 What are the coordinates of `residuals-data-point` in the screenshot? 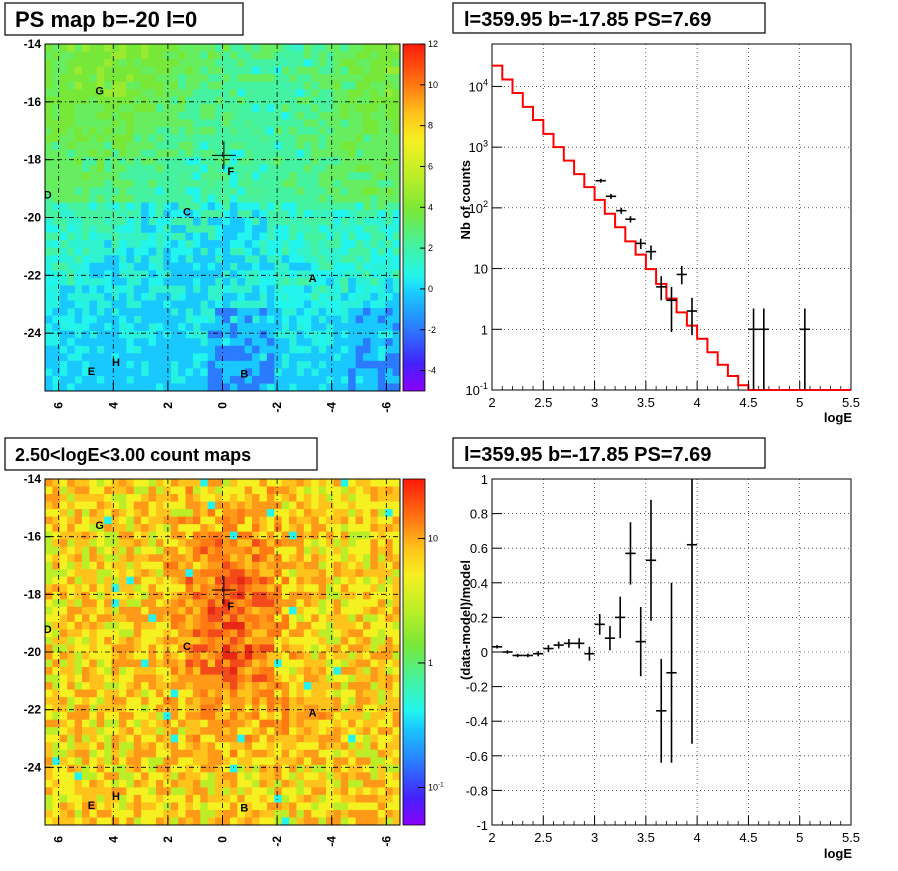 It's located at (579, 643).